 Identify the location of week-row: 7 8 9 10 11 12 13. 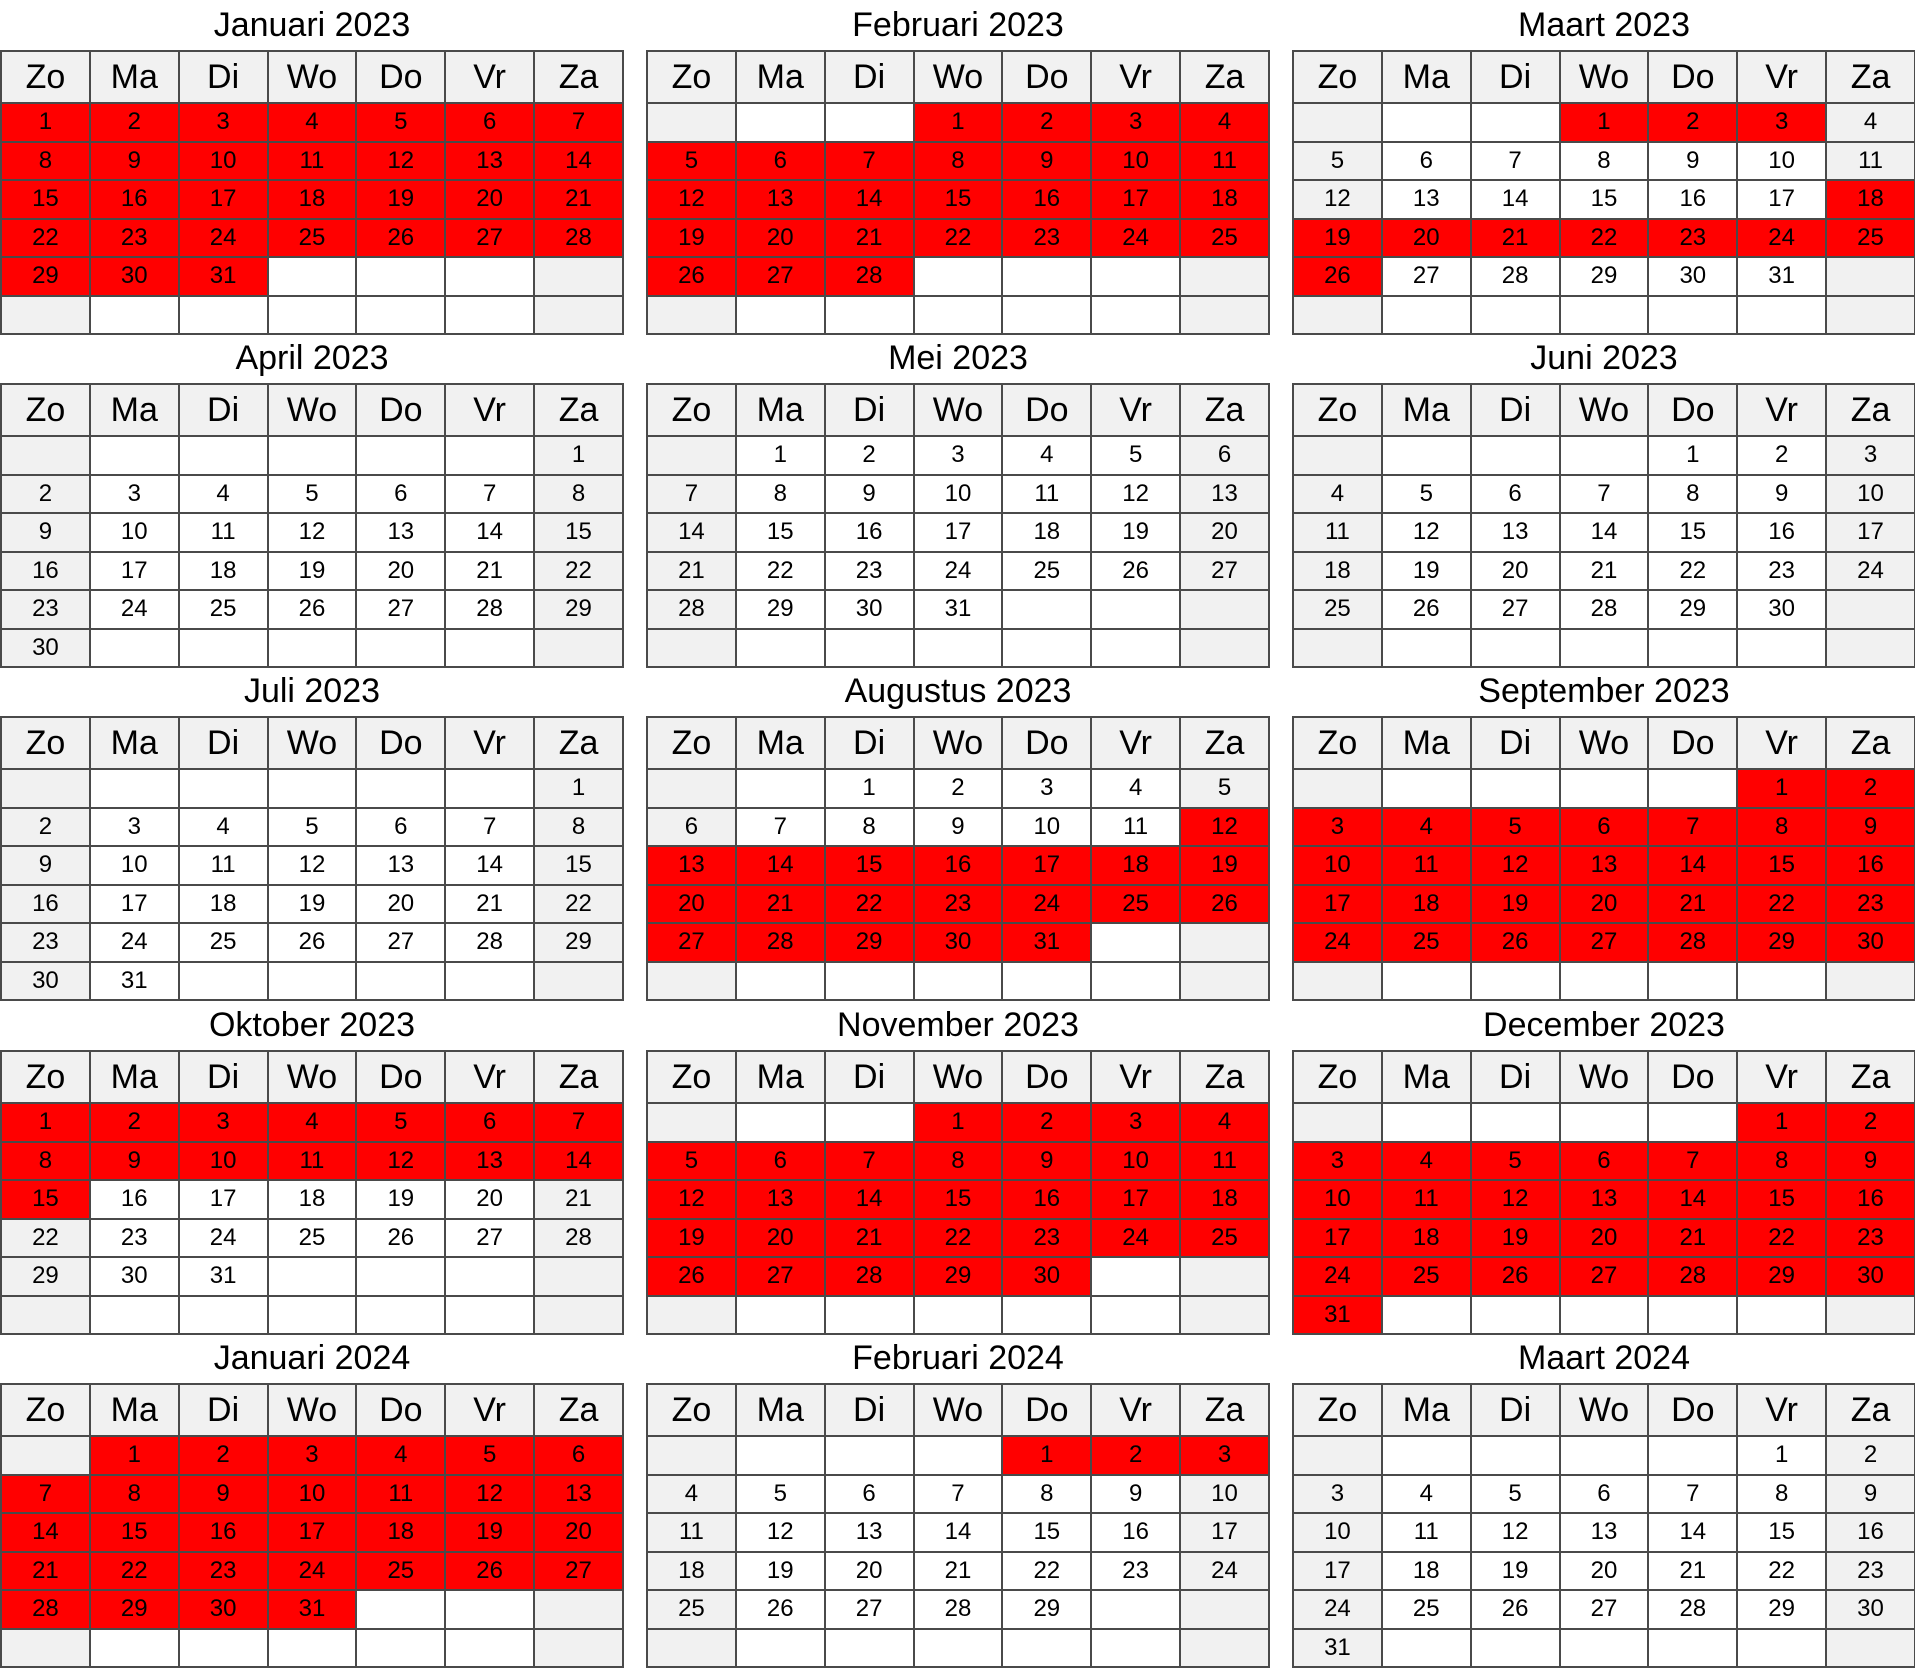
(312, 1493).